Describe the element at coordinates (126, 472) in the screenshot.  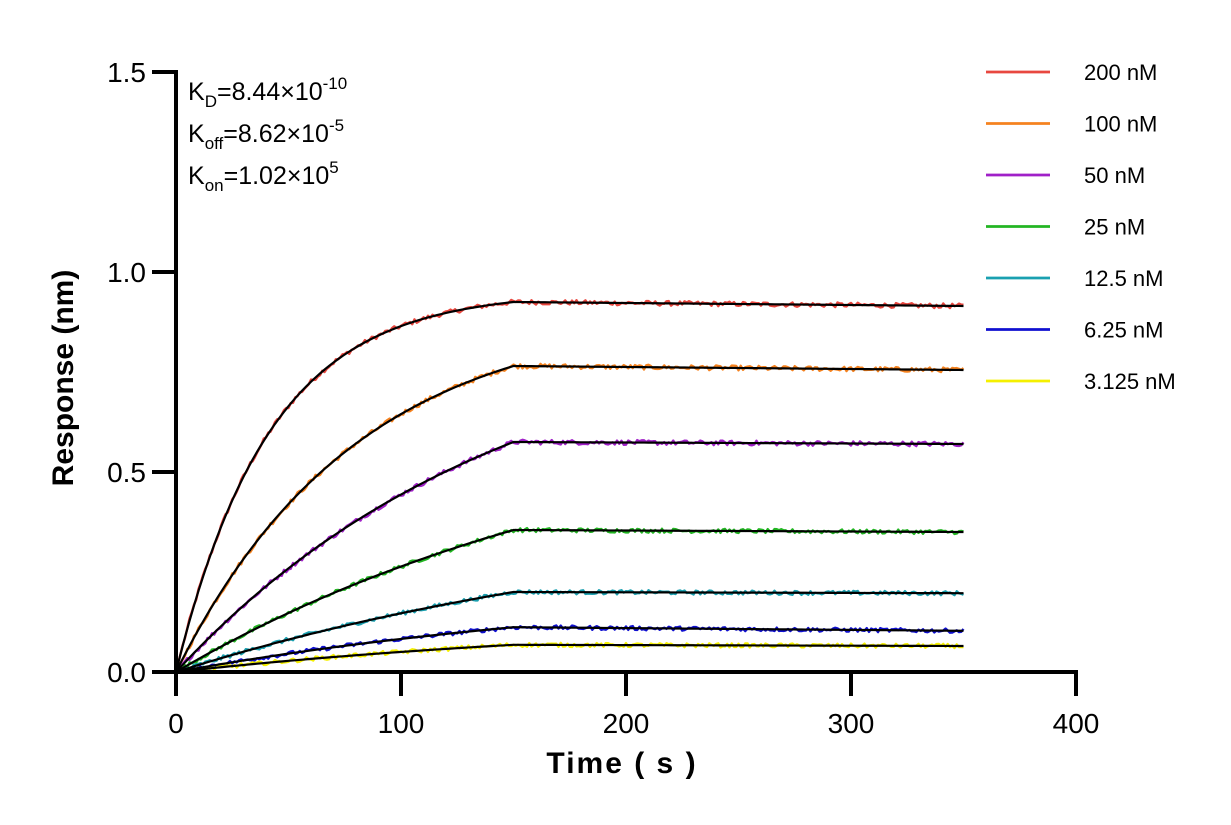
I see `y-tick-label: 0.5` at that location.